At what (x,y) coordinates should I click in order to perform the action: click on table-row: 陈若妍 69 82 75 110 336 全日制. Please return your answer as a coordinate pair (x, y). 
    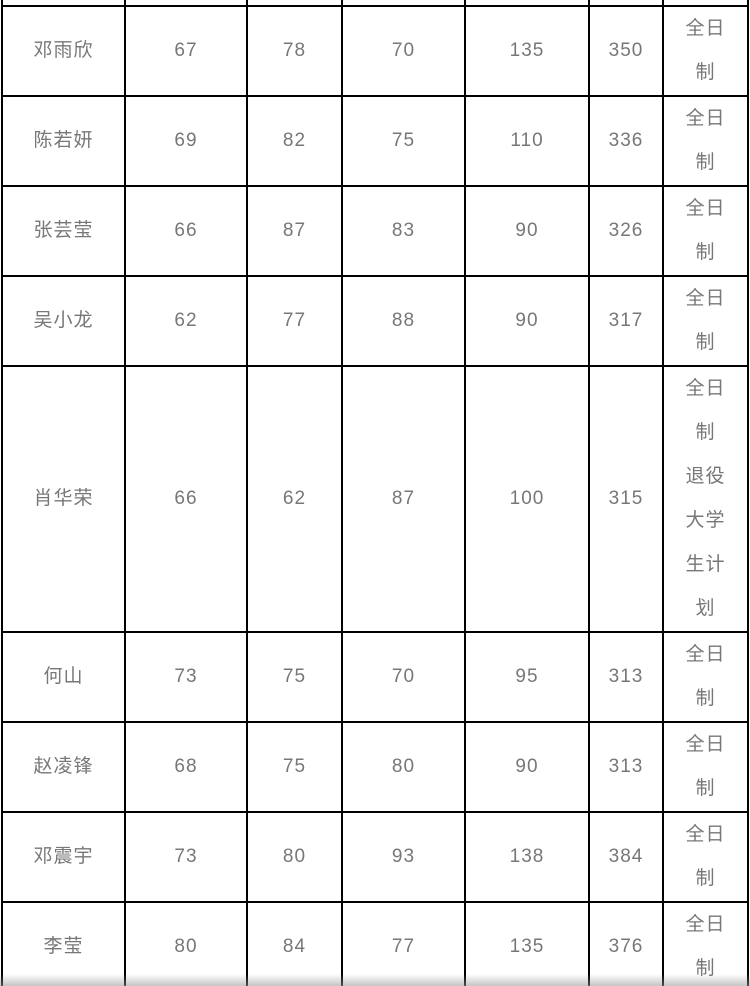
    Looking at the image, I should click on (375, 141).